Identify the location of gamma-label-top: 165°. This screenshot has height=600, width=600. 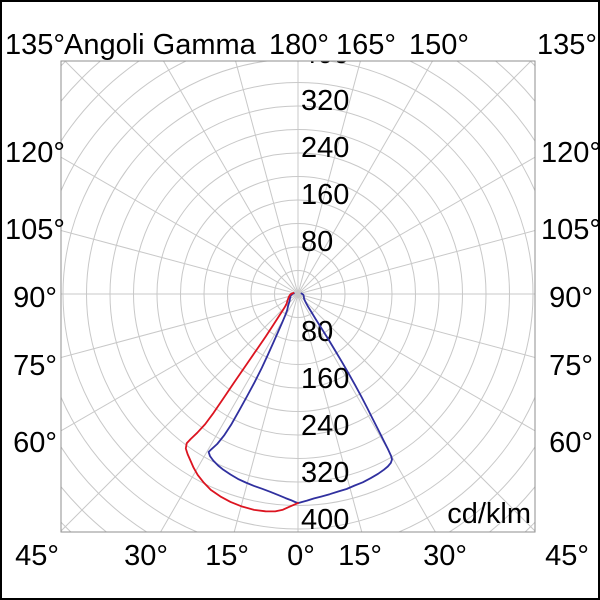
(366, 45).